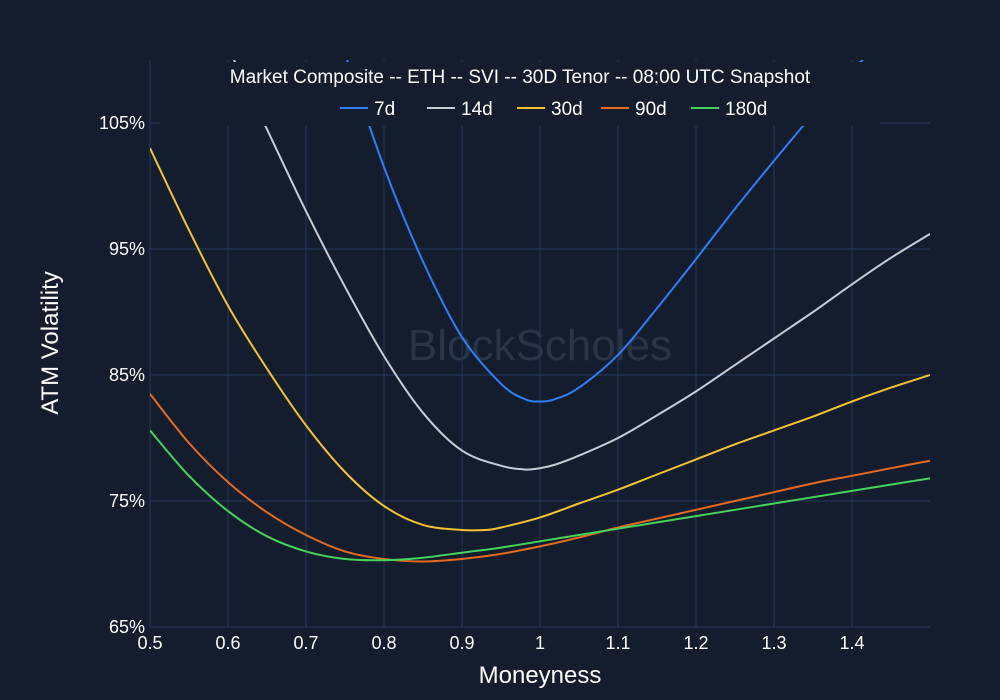 The image size is (1000, 700). What do you see at coordinates (746, 109) in the screenshot?
I see `legend-label: 180d` at bounding box center [746, 109].